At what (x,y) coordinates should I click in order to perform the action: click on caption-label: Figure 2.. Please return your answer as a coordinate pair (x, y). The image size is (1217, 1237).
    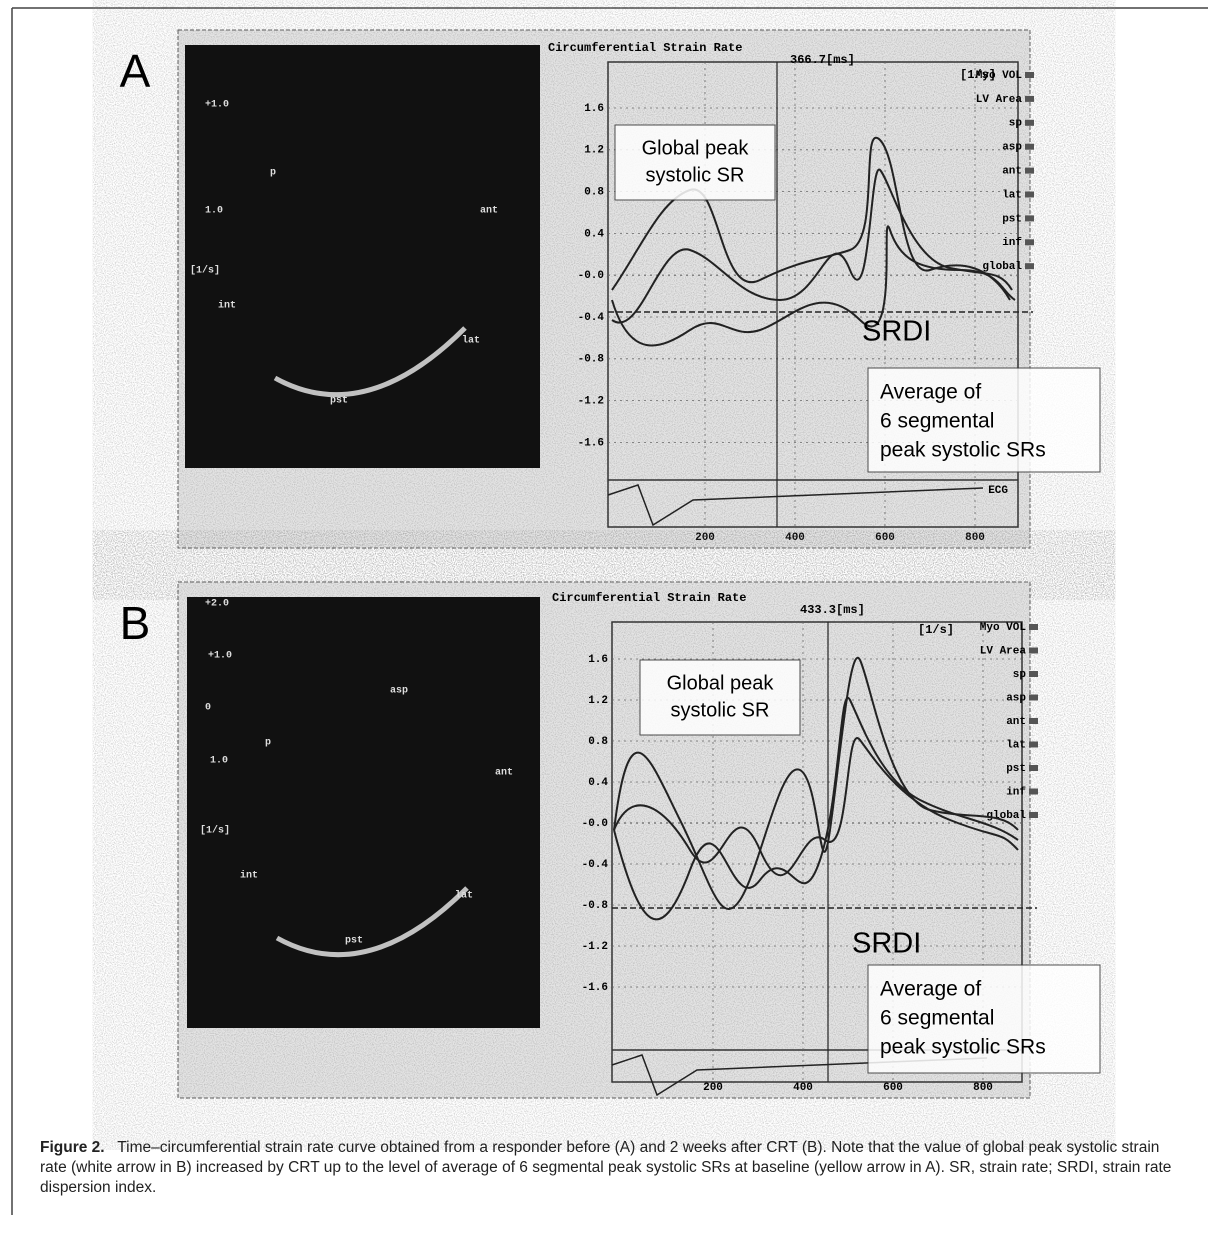
    Looking at the image, I should click on (72, 1147).